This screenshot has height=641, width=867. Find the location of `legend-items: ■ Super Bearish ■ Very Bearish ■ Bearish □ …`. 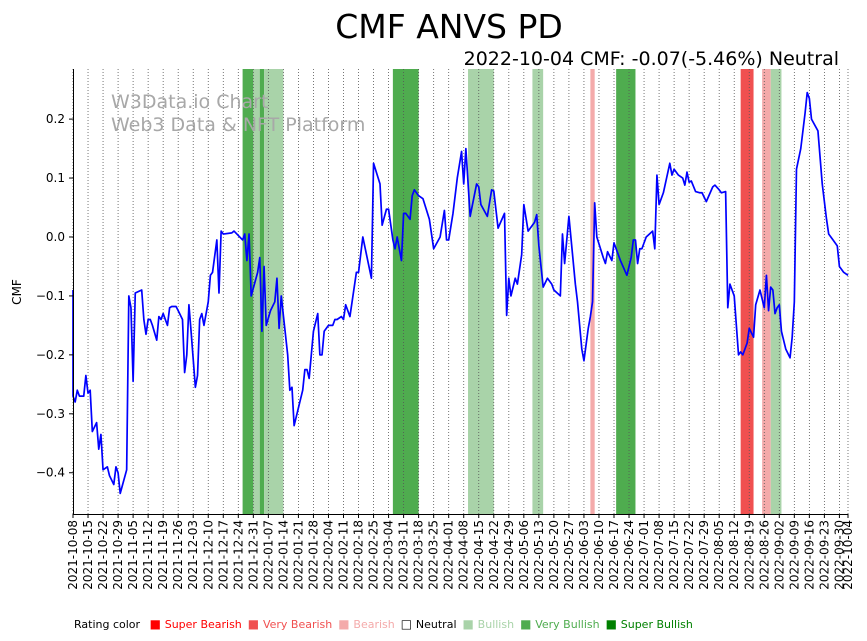

legend-items: ■ Super Bearish ■ Very Bearish ■ Bearish □ … is located at coordinates (424, 624).